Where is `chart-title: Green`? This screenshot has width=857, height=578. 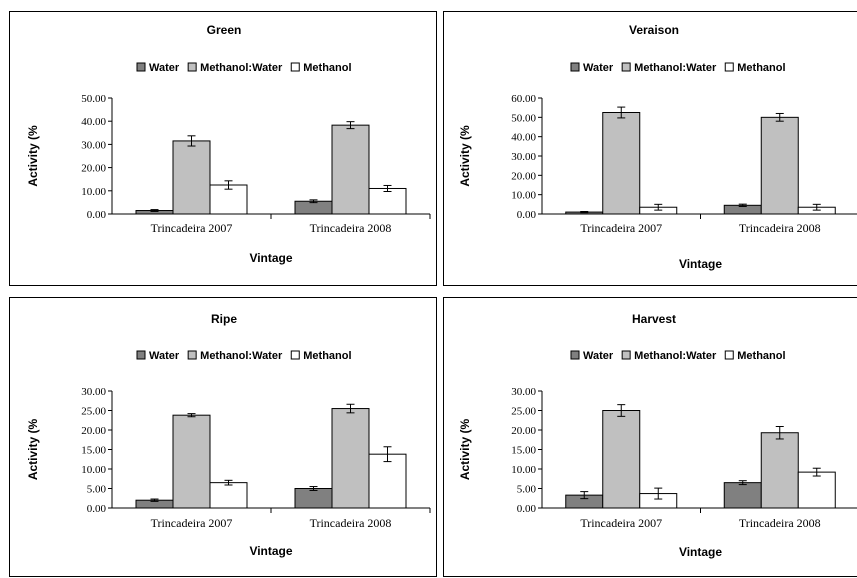
chart-title: Green is located at coordinates (224, 30).